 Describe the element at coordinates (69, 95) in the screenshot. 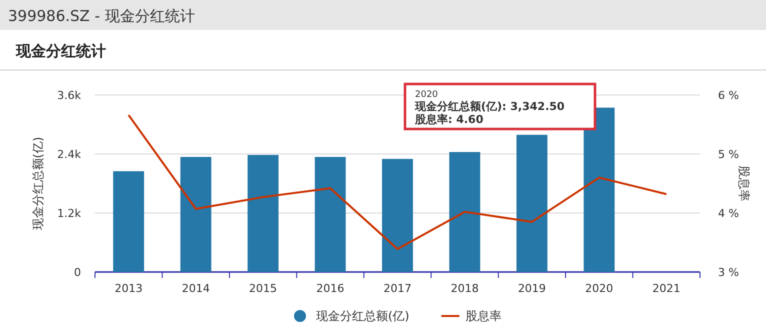

I see `y-tick-label: 3.6k` at that location.